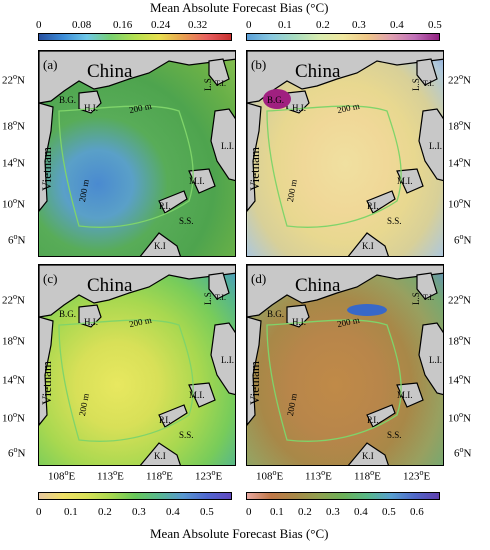 Image resolution: width=490 pixels, height=550 pixels. Describe the element at coordinates (198, 25) in the screenshot. I see `tick: 0.32` at that location.